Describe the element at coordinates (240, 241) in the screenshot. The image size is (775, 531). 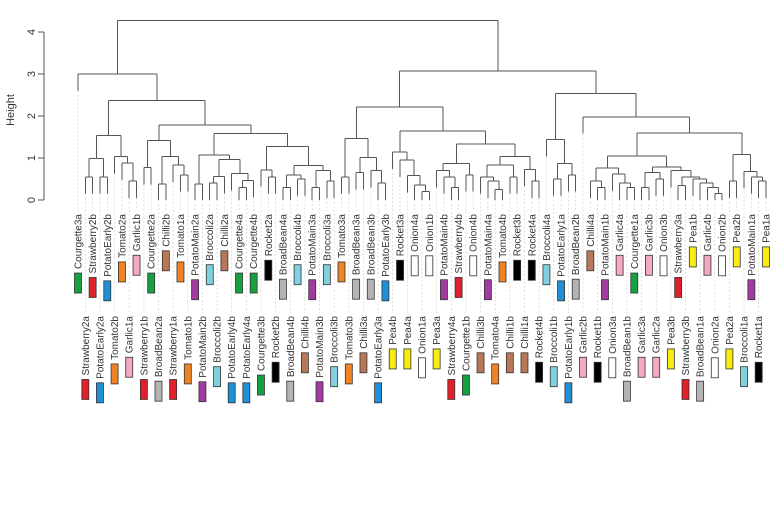
I see `leaf-label: Courgette4a` at that location.